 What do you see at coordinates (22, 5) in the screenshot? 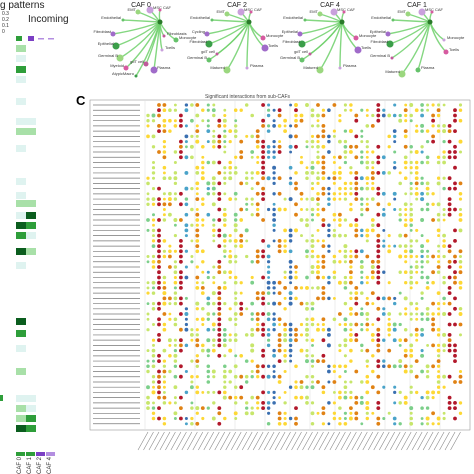
I see `signaling-patterns-title: g patterns` at bounding box center [22, 5].